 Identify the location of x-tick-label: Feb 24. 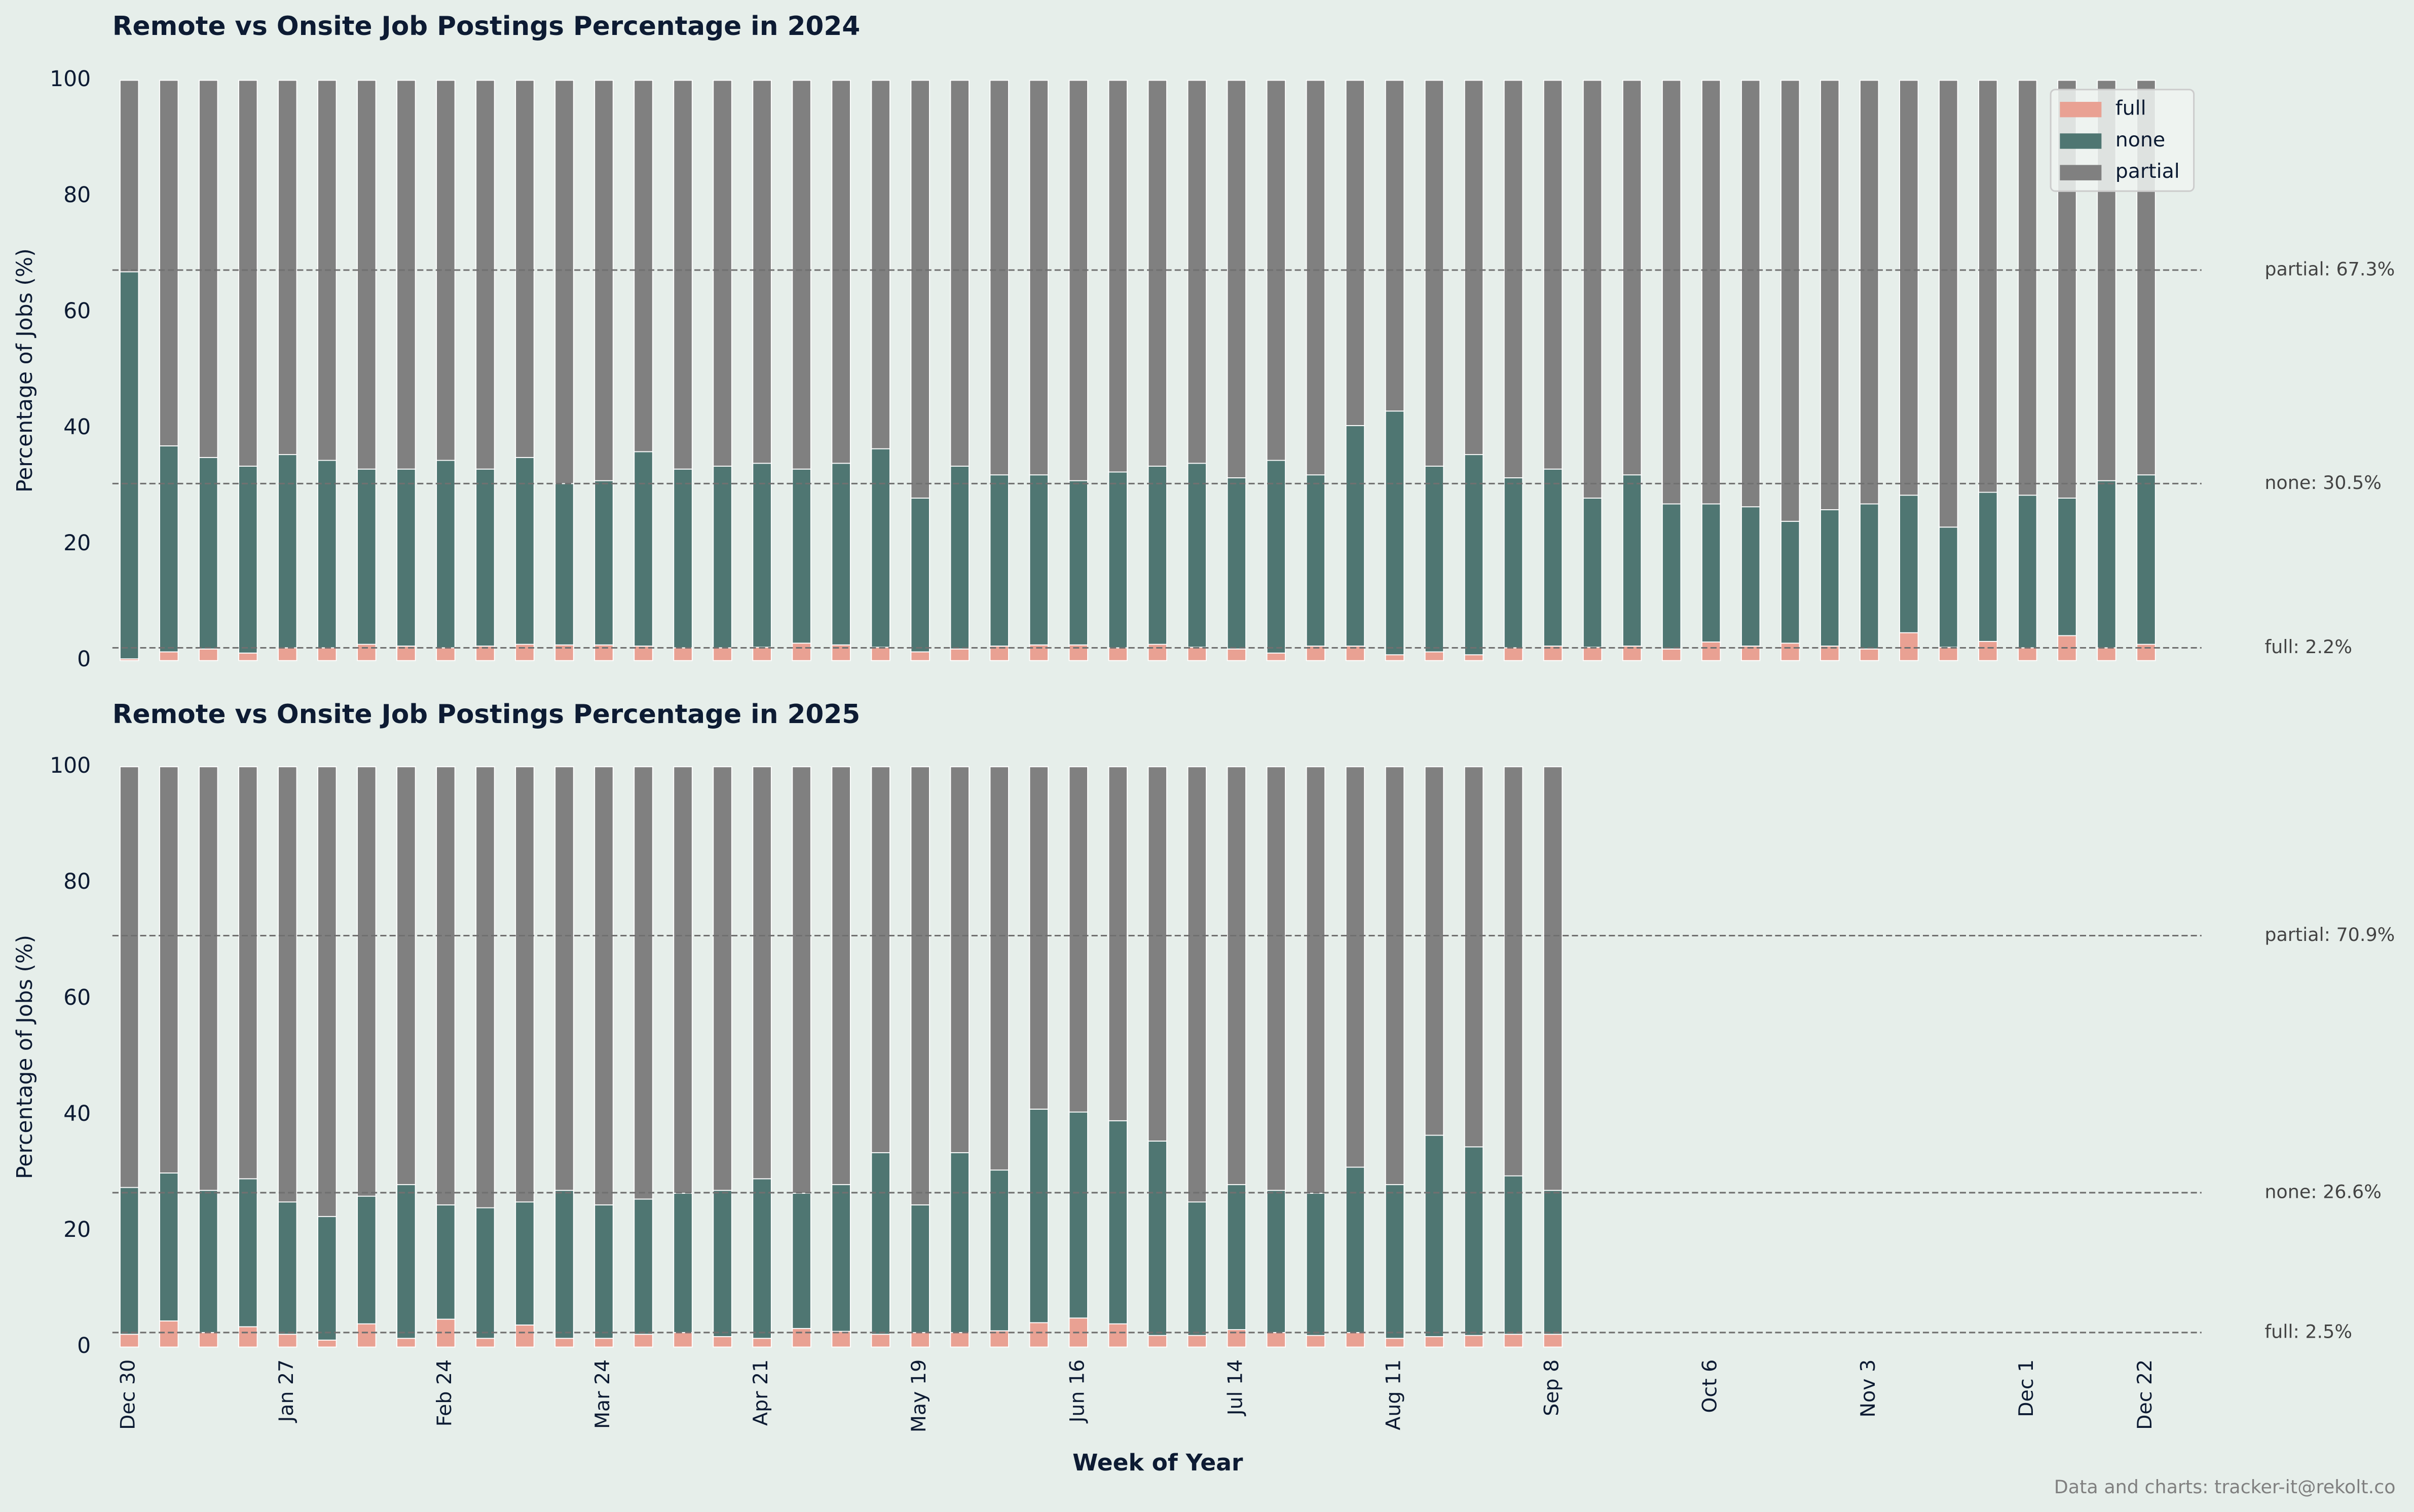
(444, 1393).